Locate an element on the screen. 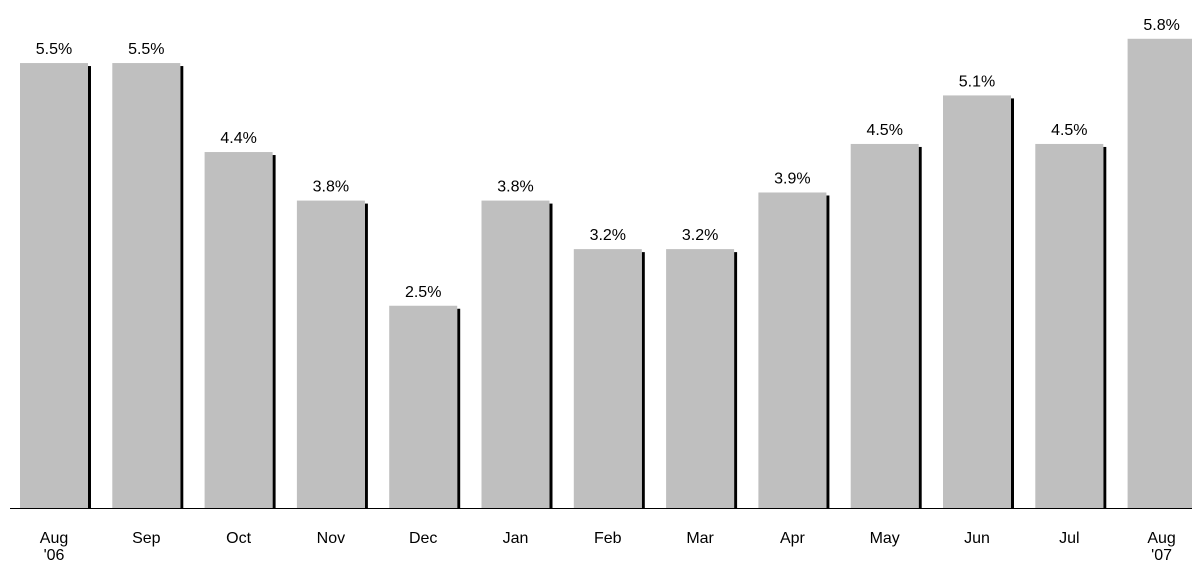  value-label: 2.5% is located at coordinates (423, 292).